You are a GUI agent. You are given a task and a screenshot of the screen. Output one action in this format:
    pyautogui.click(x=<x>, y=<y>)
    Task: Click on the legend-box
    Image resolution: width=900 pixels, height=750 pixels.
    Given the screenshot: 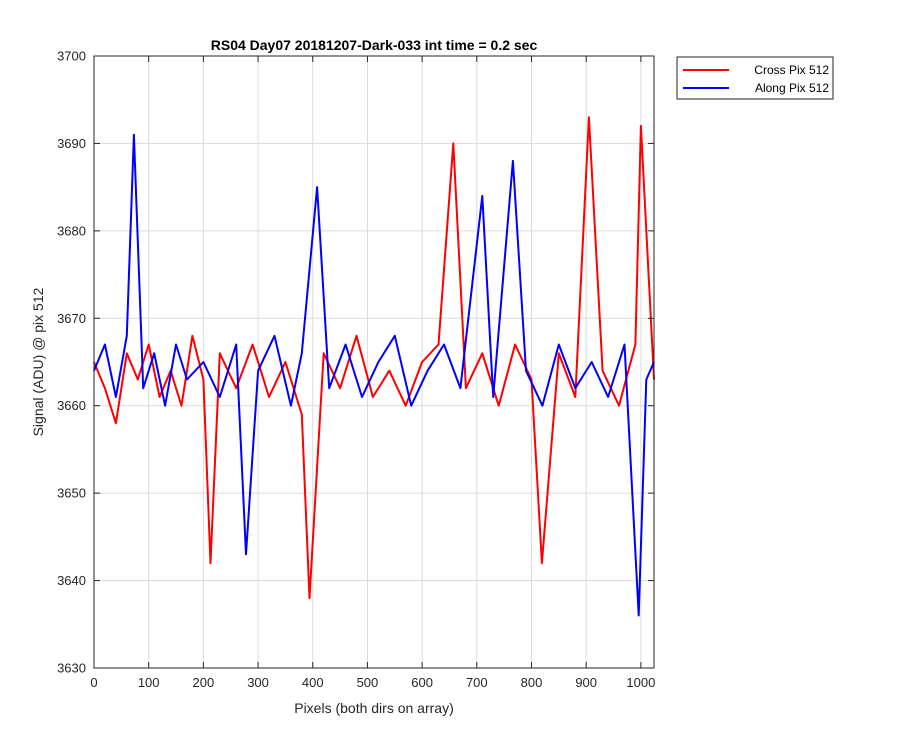 What is the action you would take?
    pyautogui.click(x=755, y=78)
    